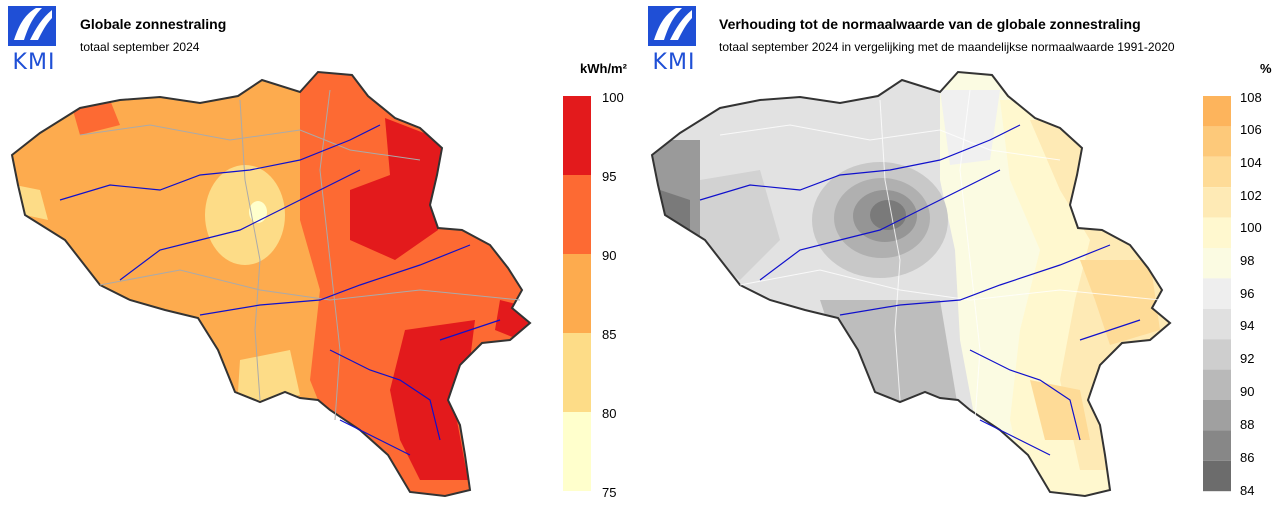  Describe the element at coordinates (1247, 260) in the screenshot. I see `legend-tick: 98` at that location.